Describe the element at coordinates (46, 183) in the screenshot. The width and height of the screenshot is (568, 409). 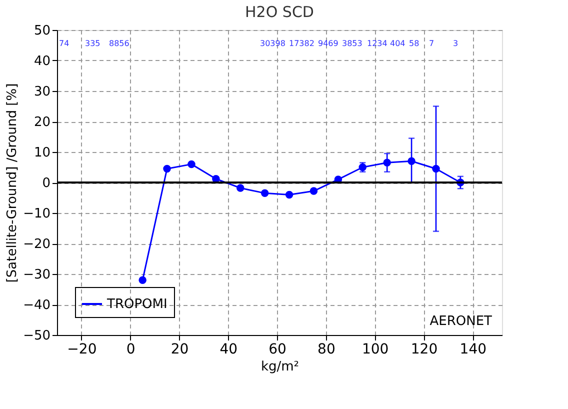
I see `y-tick-label: 0` at that location.